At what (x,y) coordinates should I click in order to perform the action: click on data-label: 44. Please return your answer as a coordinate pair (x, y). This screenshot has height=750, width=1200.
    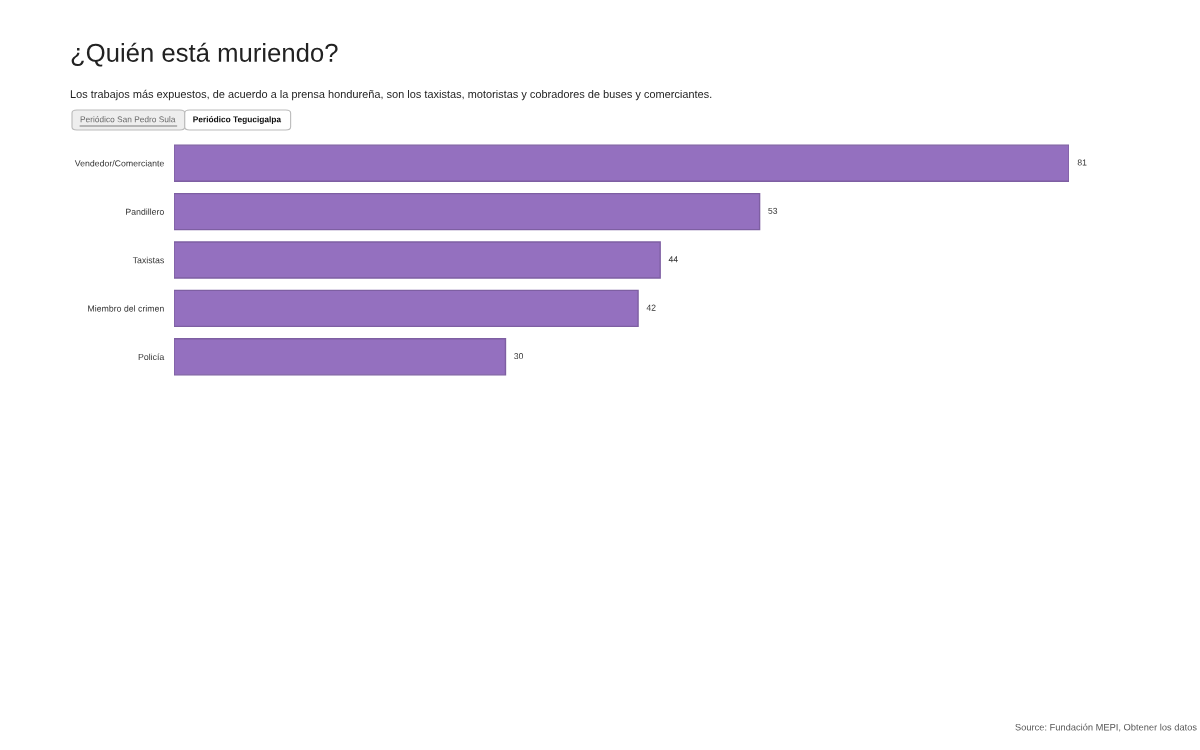
    Looking at the image, I should click on (673, 259).